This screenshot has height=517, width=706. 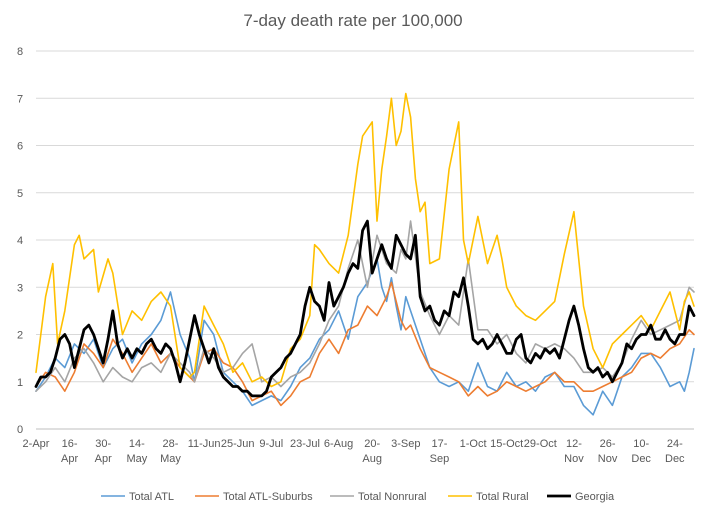 I want to click on x-tick-label: 1-Oct, so click(x=473, y=444).